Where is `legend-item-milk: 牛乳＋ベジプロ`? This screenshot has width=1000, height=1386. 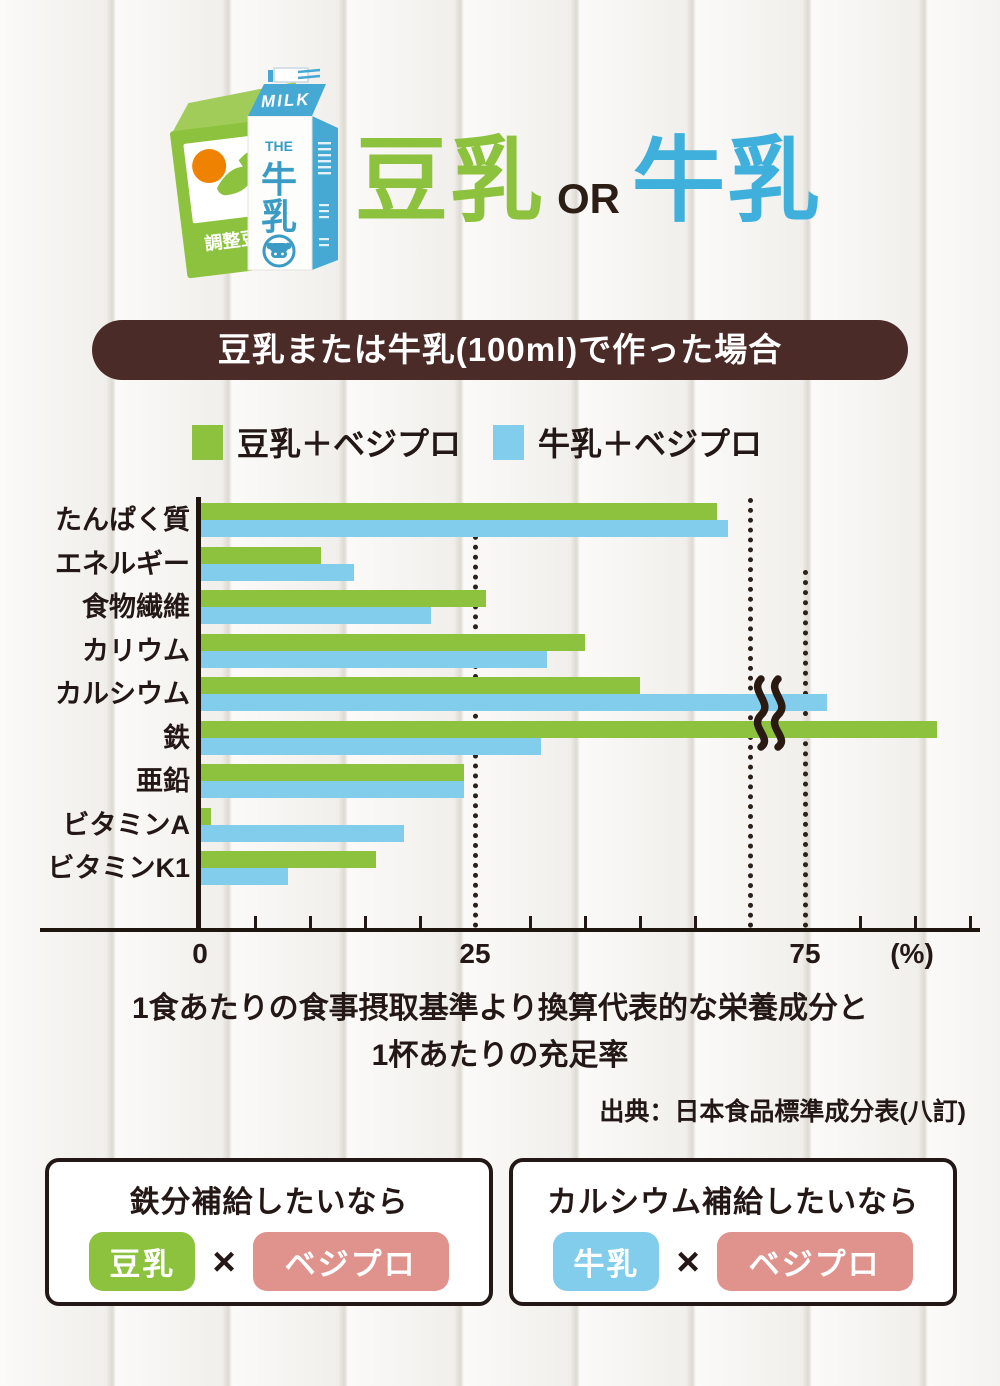
legend-item-milk: 牛乳＋ベジプロ is located at coordinates (627, 442).